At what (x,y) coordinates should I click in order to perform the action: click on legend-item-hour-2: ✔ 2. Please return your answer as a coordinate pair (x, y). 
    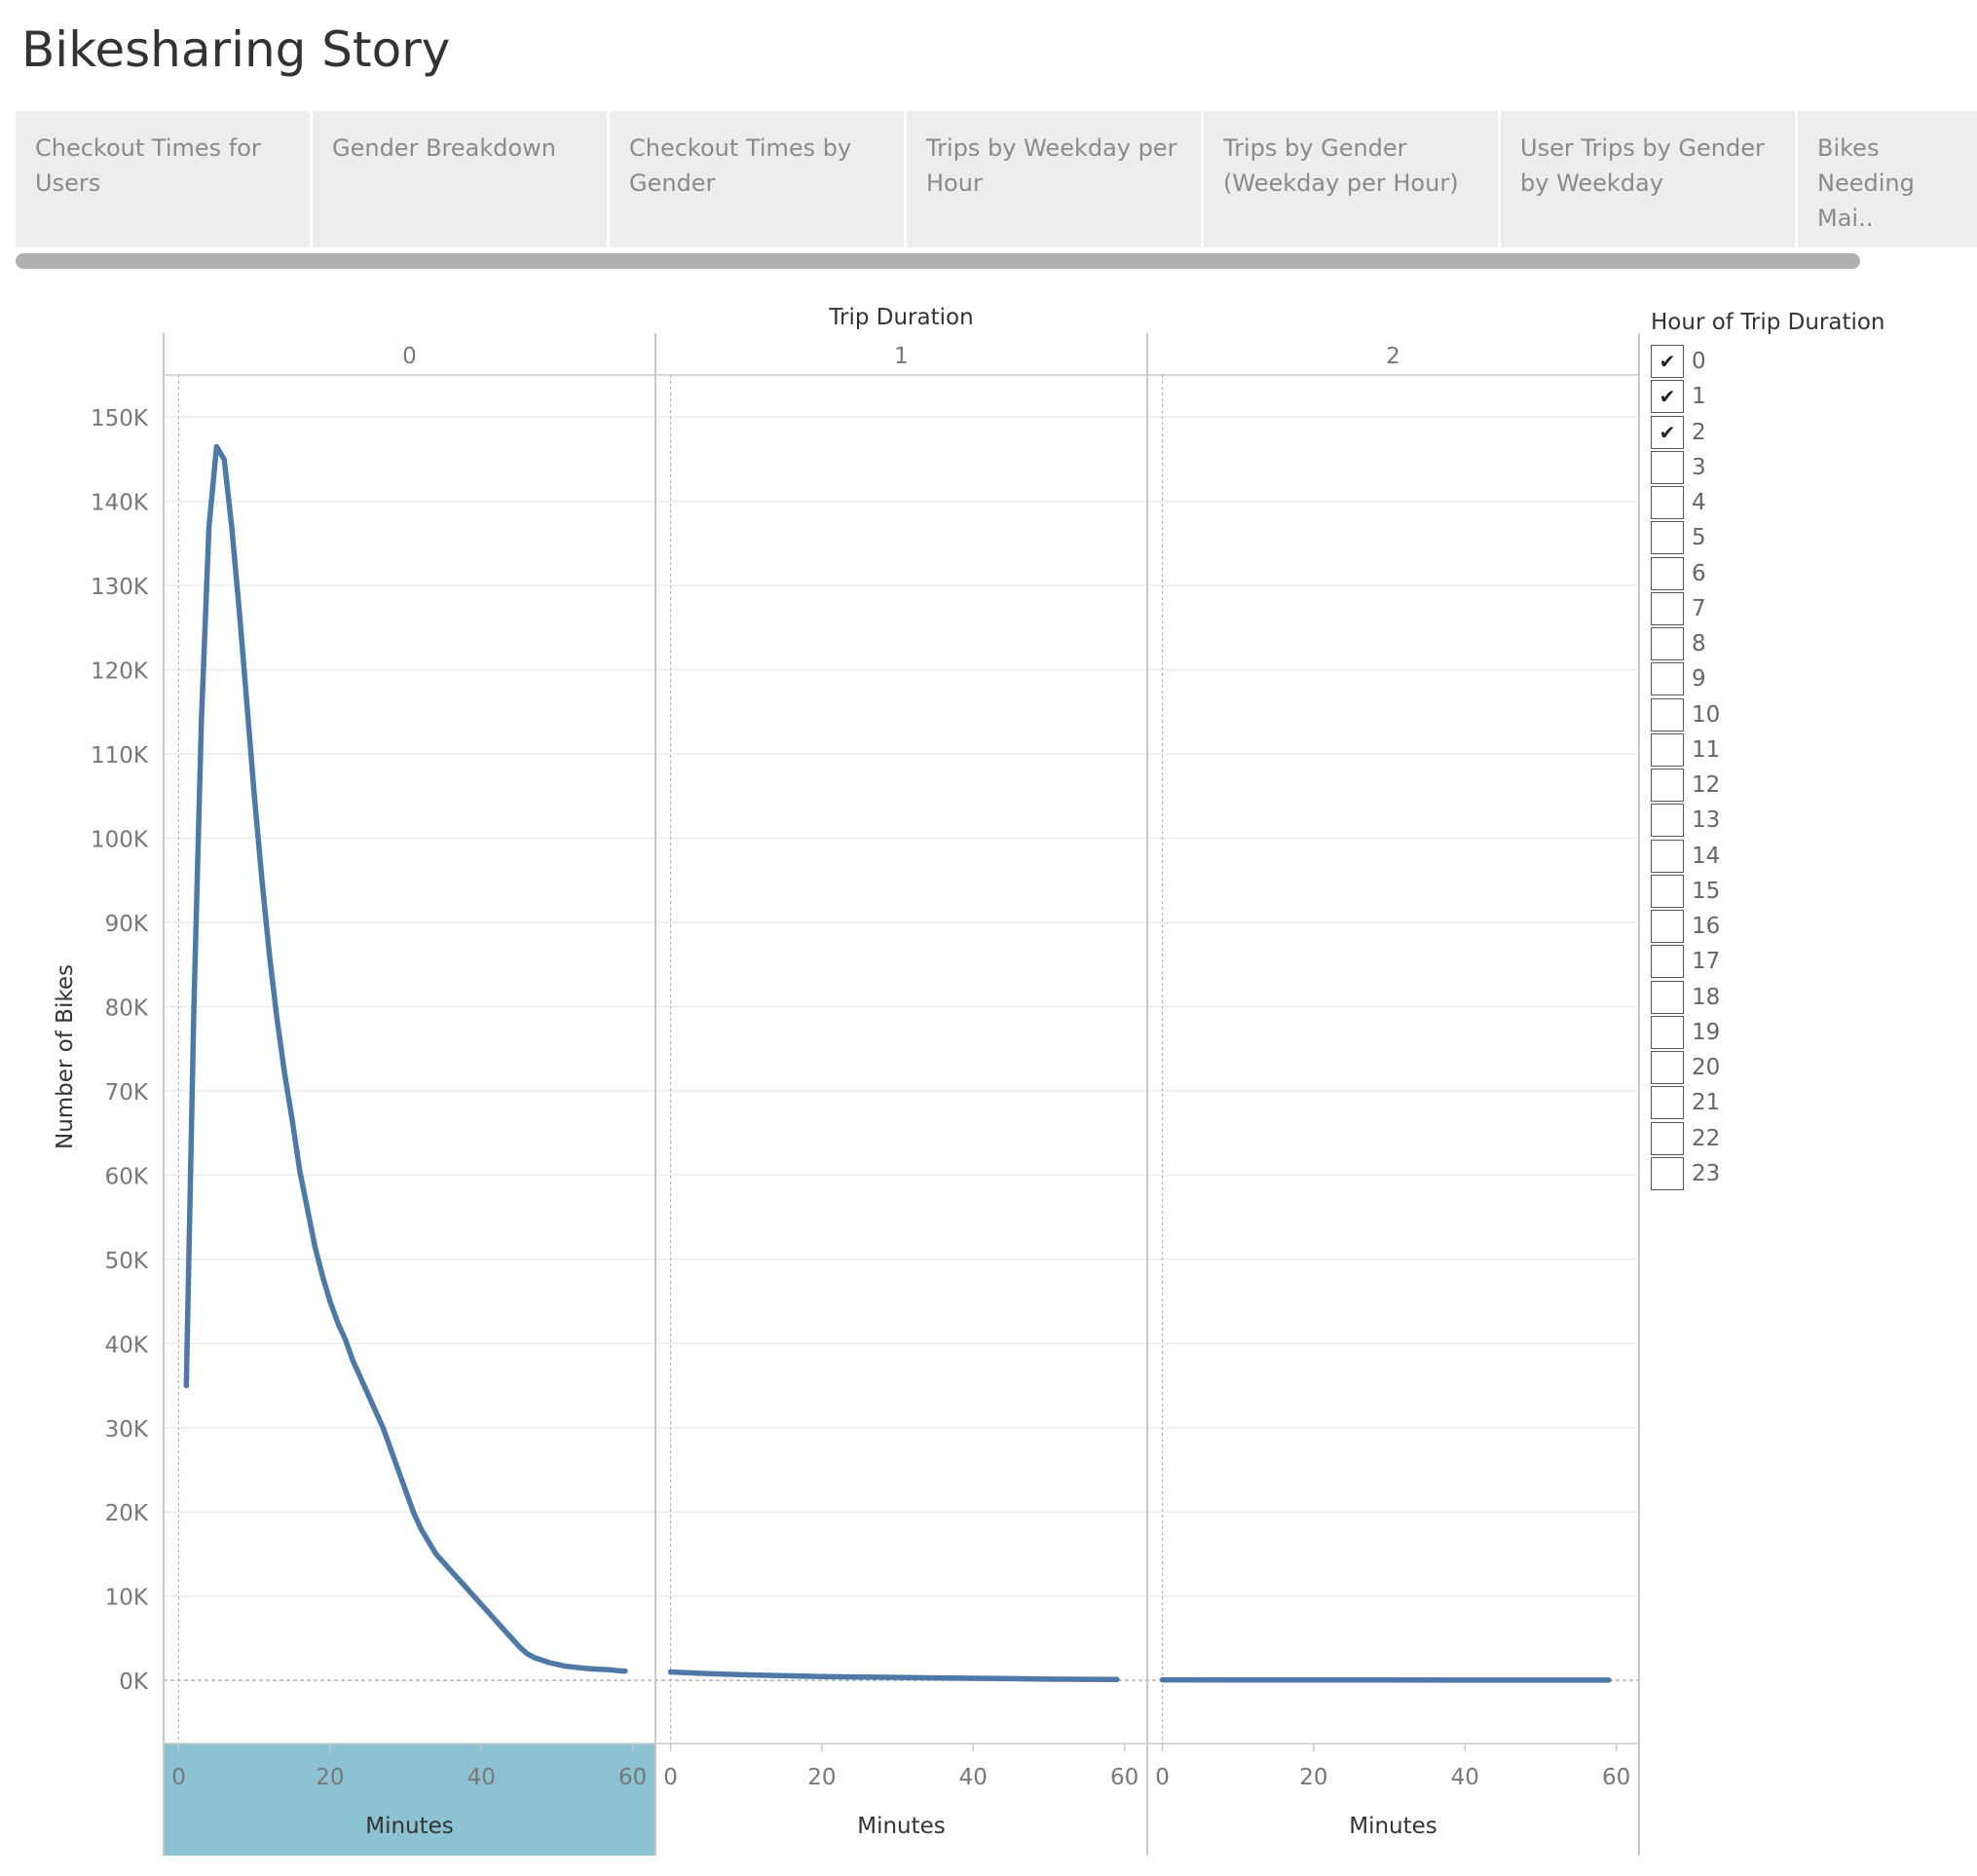
    Looking at the image, I should click on (1709, 433).